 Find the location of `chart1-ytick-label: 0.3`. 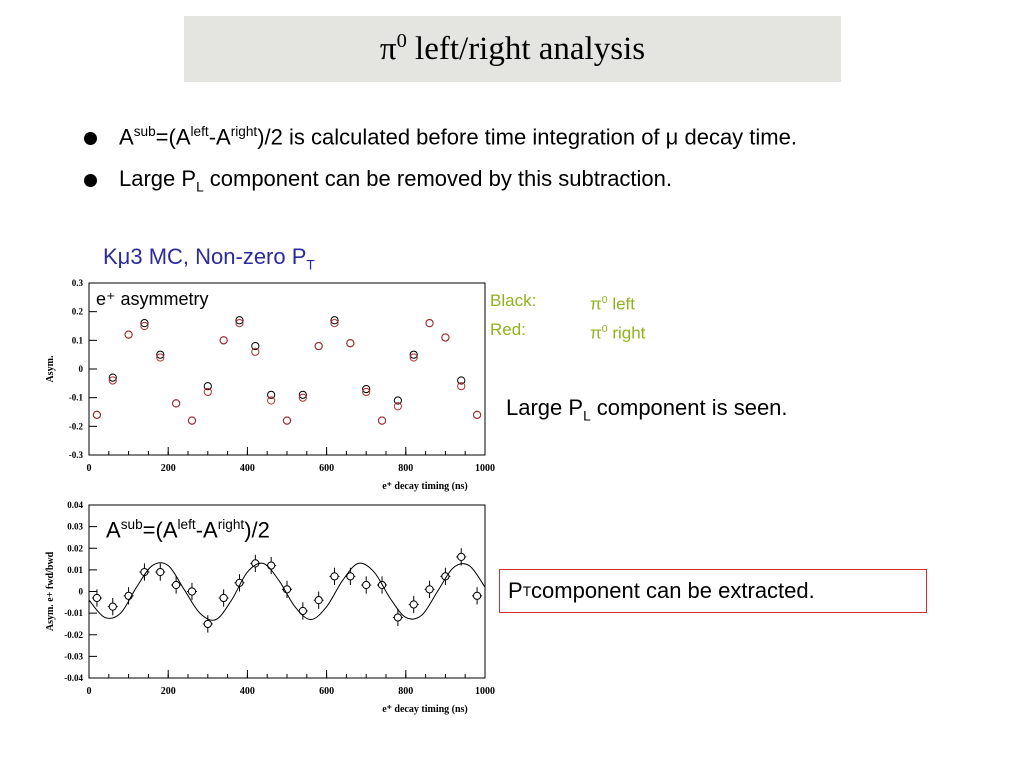

chart1-ytick-label: 0.3 is located at coordinates (78, 283).